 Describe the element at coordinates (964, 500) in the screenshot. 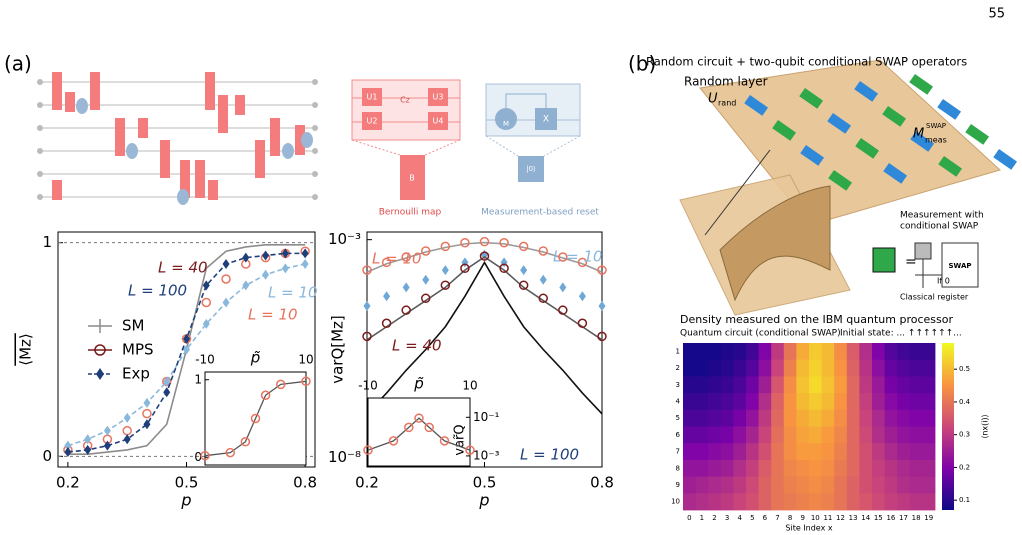

I see `colorbar-tick-label: 0.1` at that location.